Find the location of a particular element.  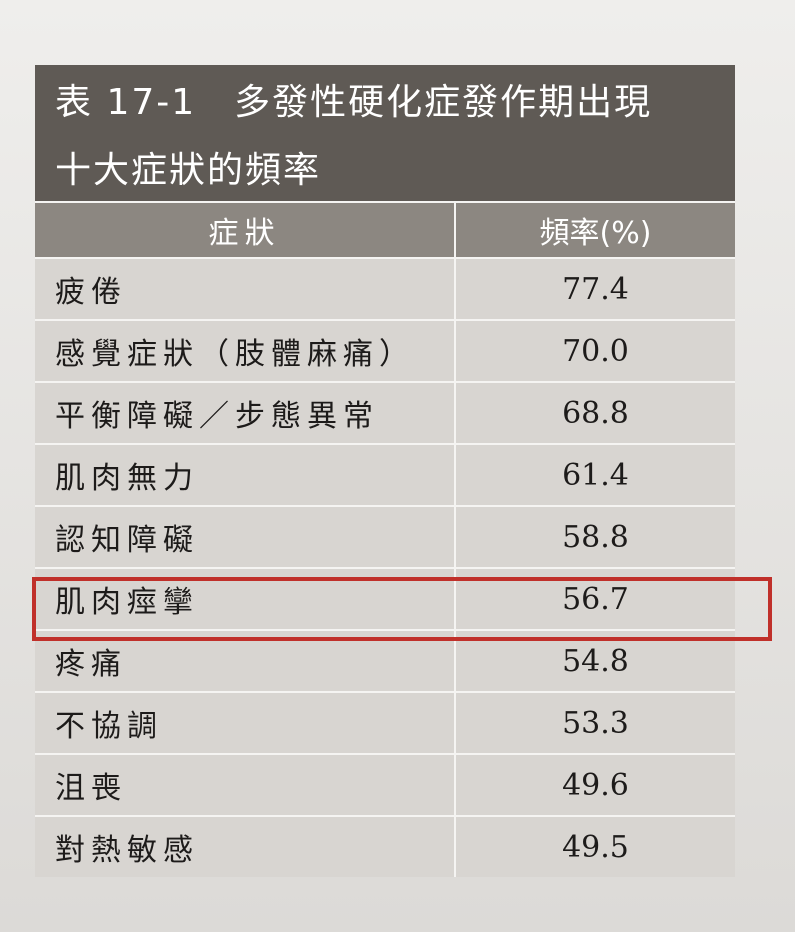

frequency-cell: 61.4 is located at coordinates (595, 475).